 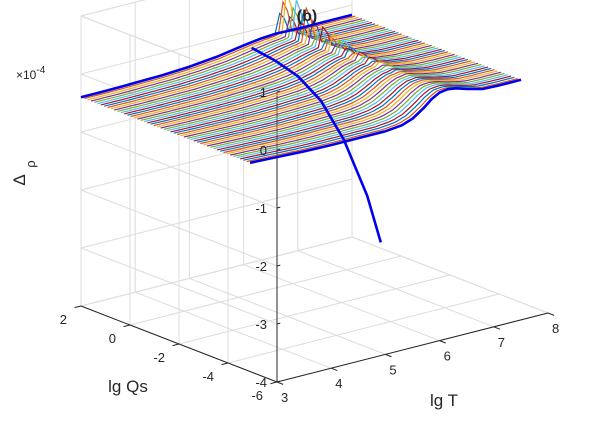 What do you see at coordinates (261, 324) in the screenshot?
I see `z-tick-label: -3` at bounding box center [261, 324].